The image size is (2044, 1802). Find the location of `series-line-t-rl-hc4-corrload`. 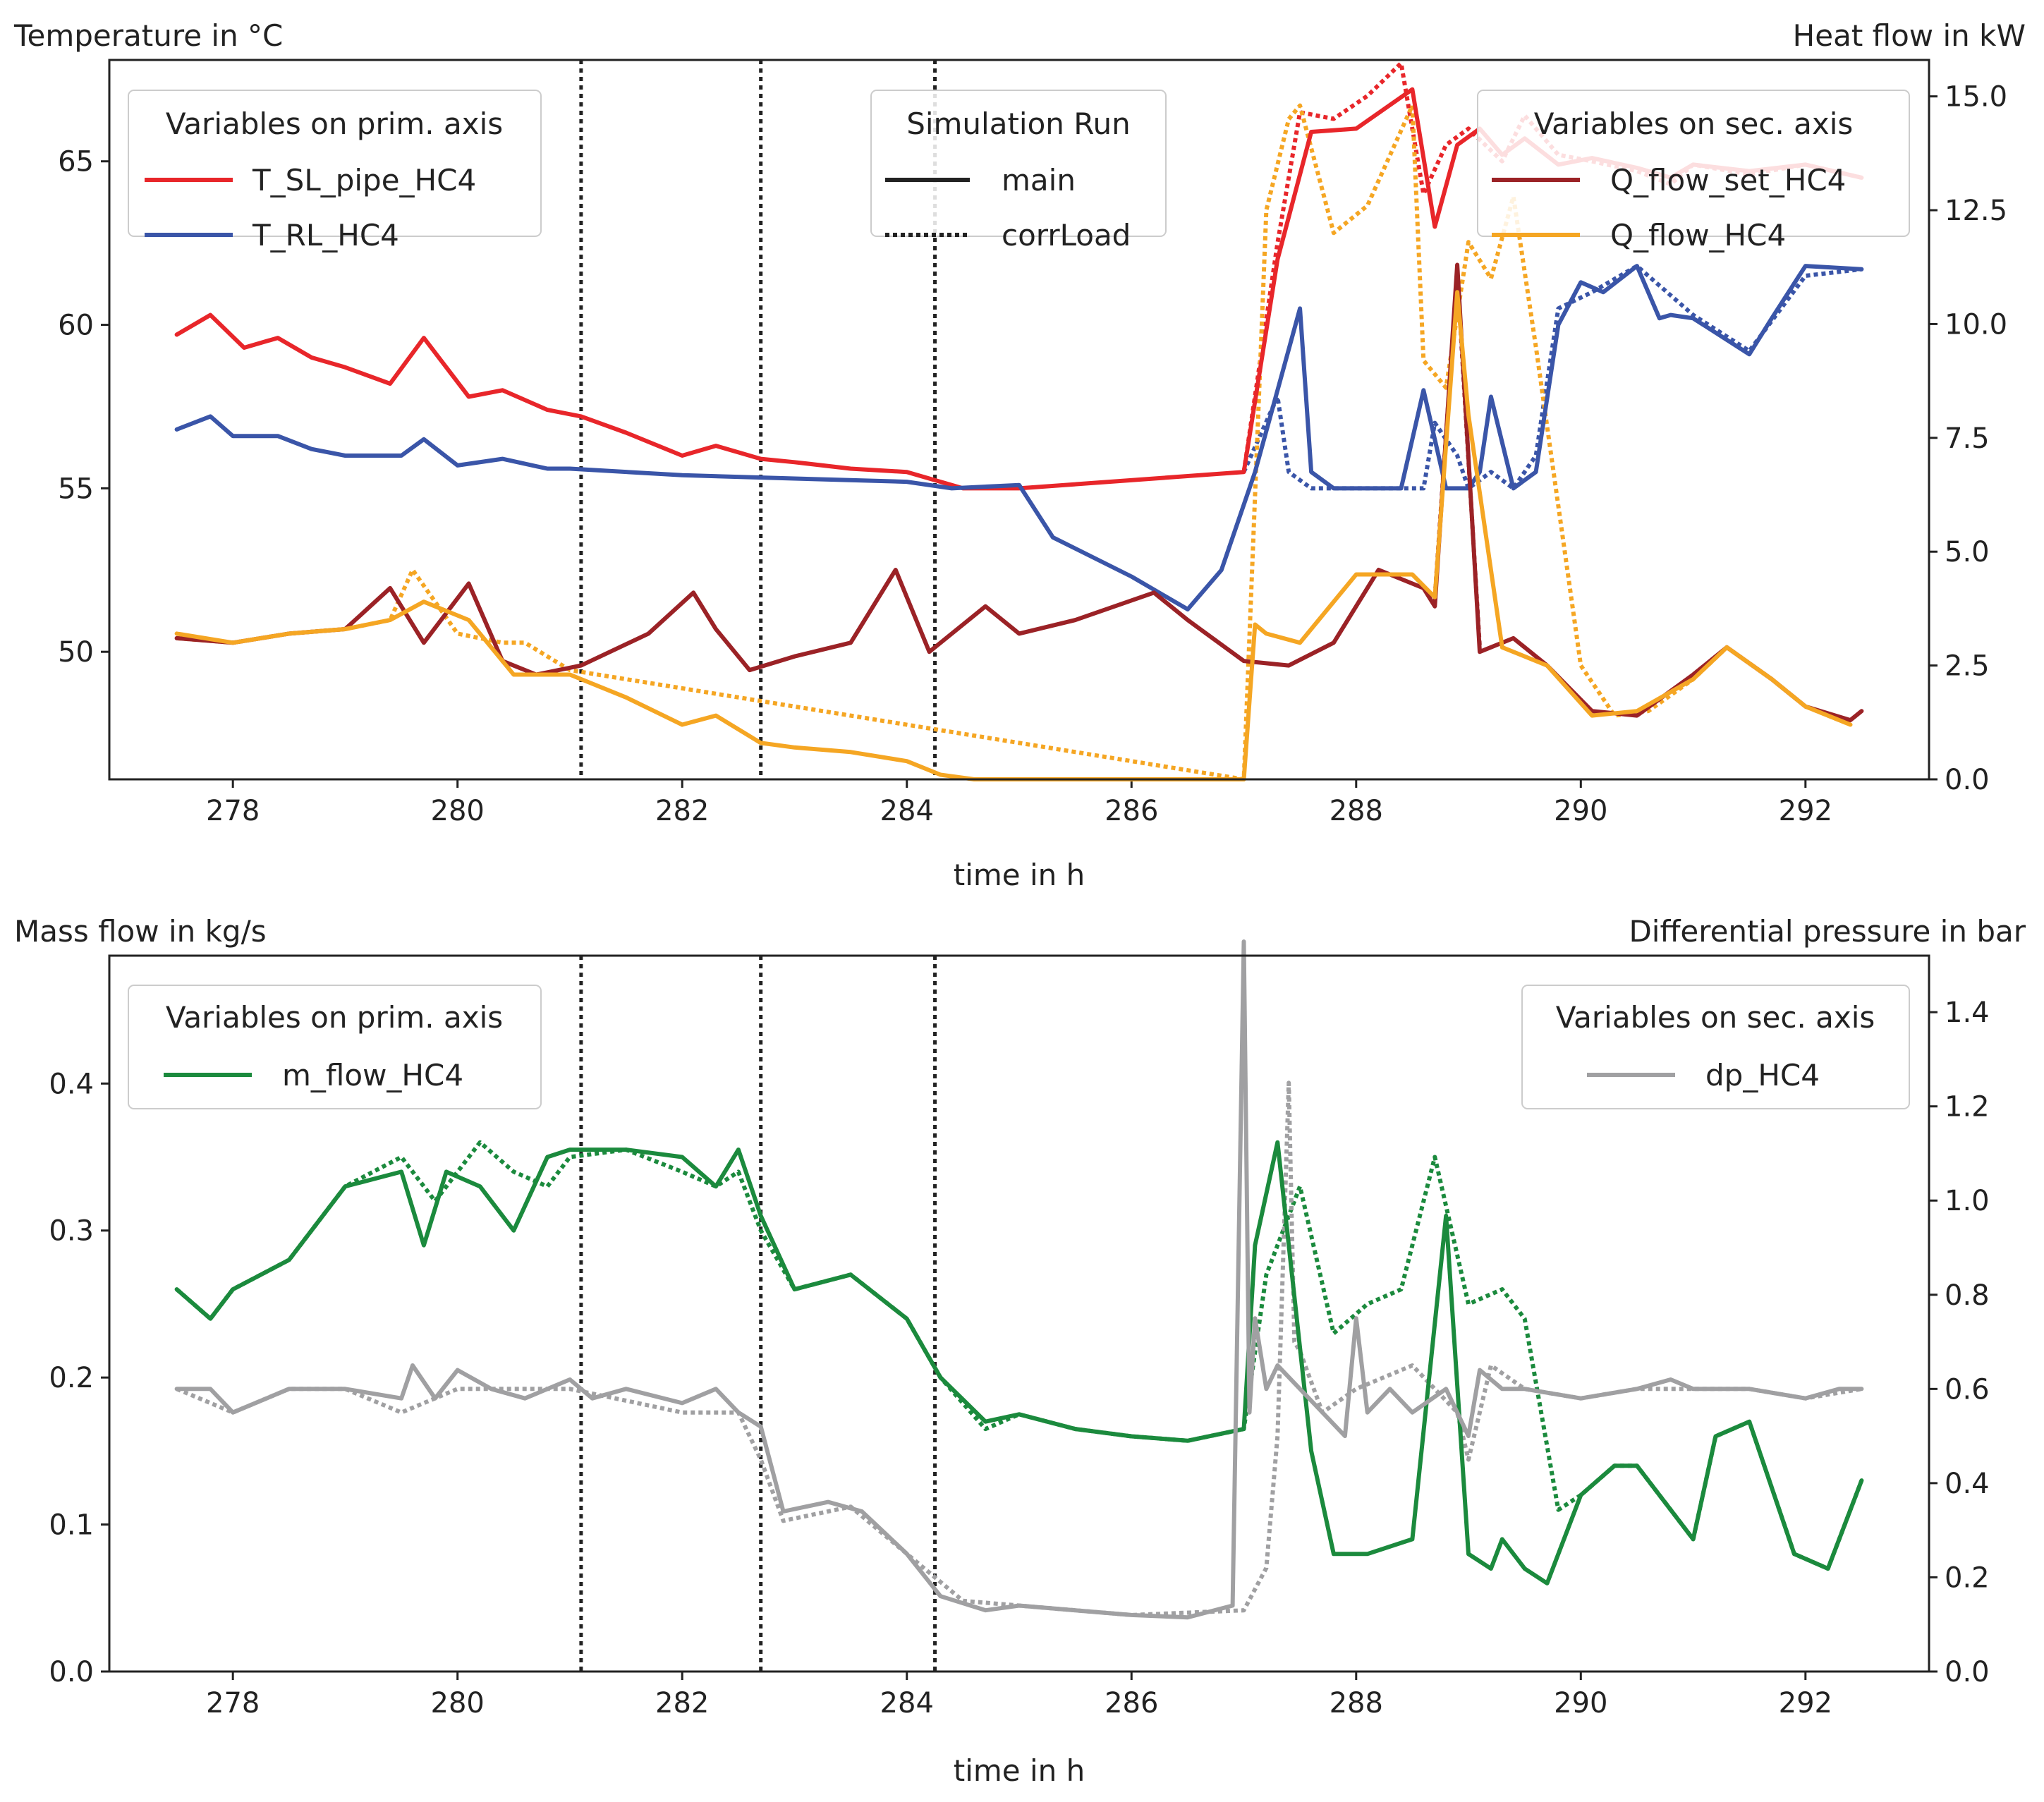

series-line-t-rl-hc4-corrload is located at coordinates (1551, 377).